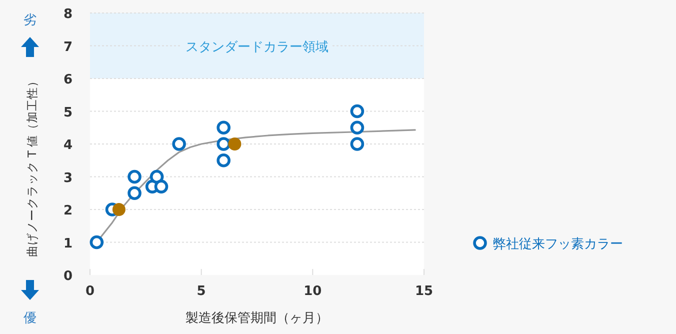 The width and height of the screenshot is (676, 334). Describe the element at coordinates (313, 291) in the screenshot. I see `x-tick-label: 10` at that location.